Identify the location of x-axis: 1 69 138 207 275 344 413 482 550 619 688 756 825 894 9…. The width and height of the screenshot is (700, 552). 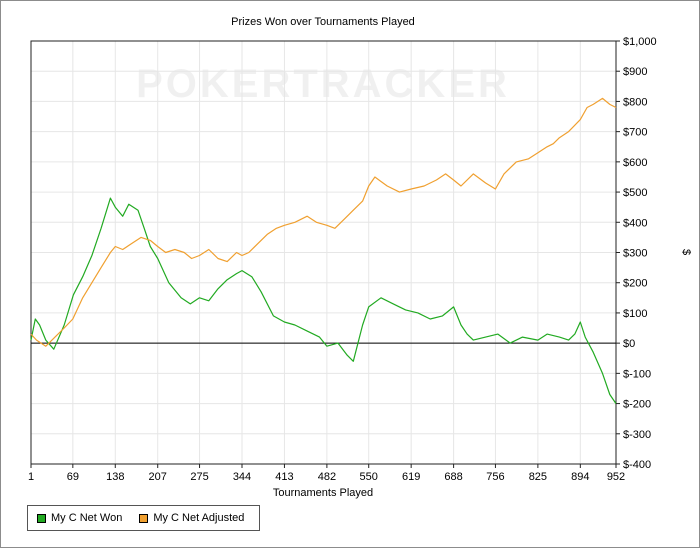
(326, 473).